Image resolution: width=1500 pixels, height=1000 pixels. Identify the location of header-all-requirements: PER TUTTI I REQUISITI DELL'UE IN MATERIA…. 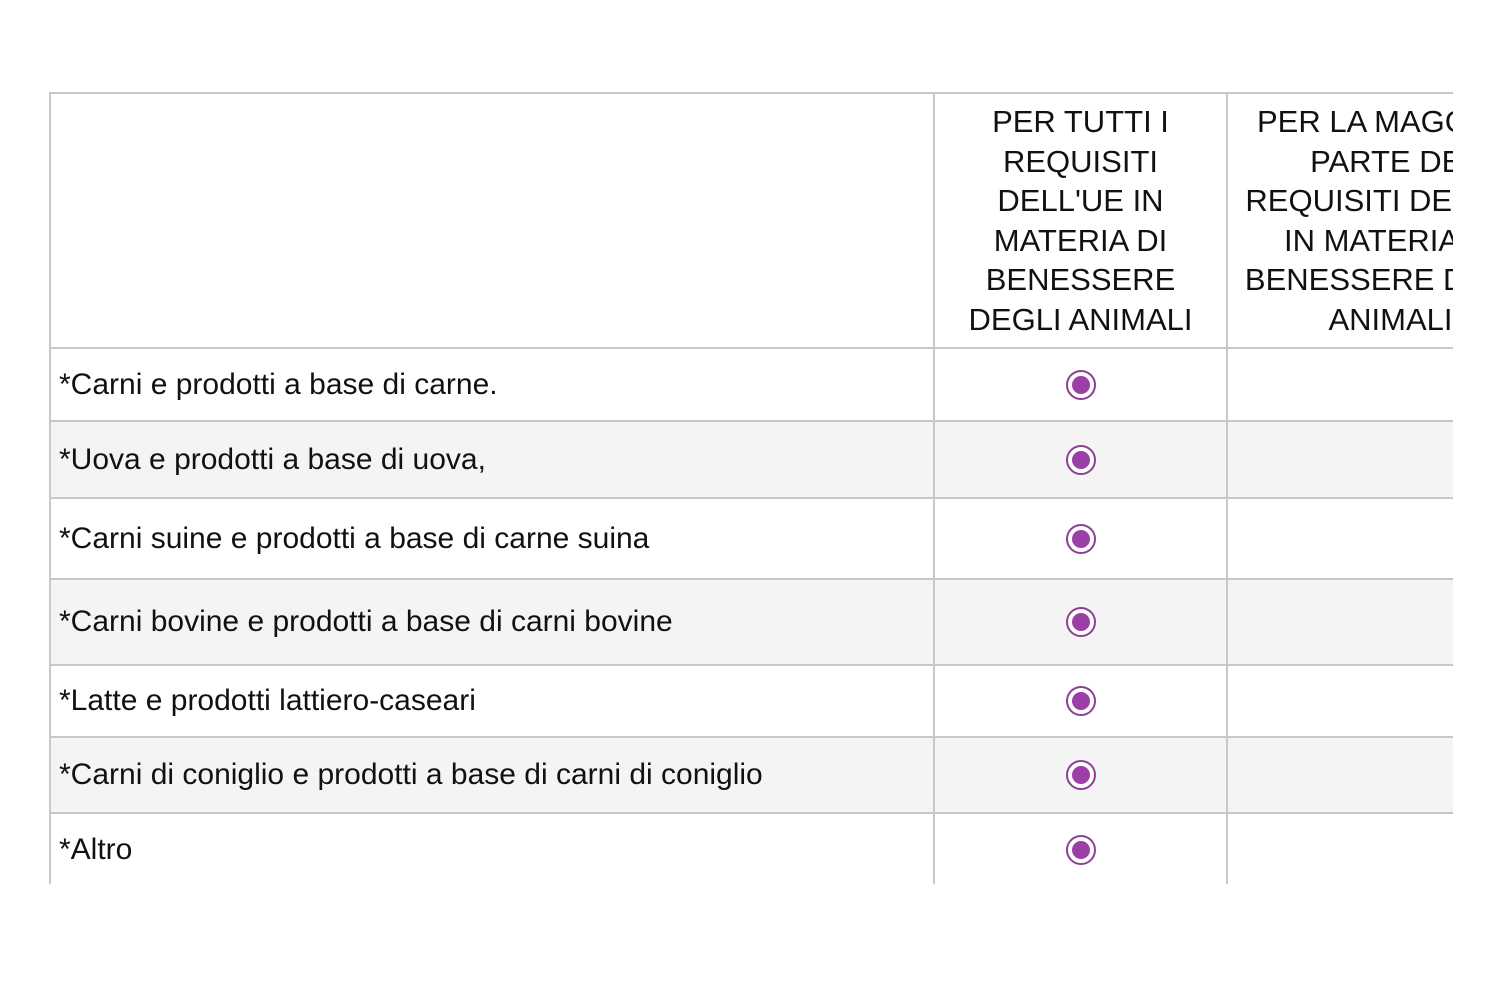
(1080, 220).